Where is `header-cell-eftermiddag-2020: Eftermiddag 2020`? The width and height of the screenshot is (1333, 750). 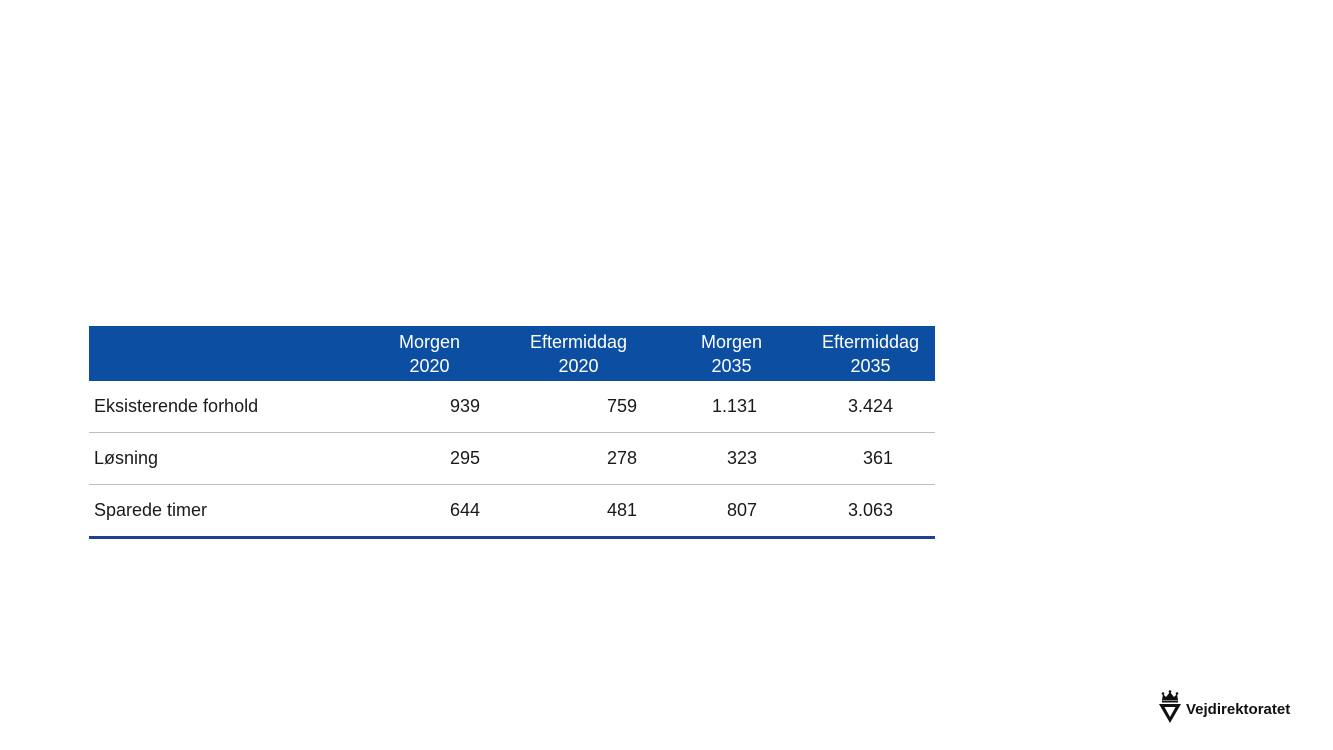
header-cell-eftermiddag-2020: Eftermiddag 2020 is located at coordinates (578, 353).